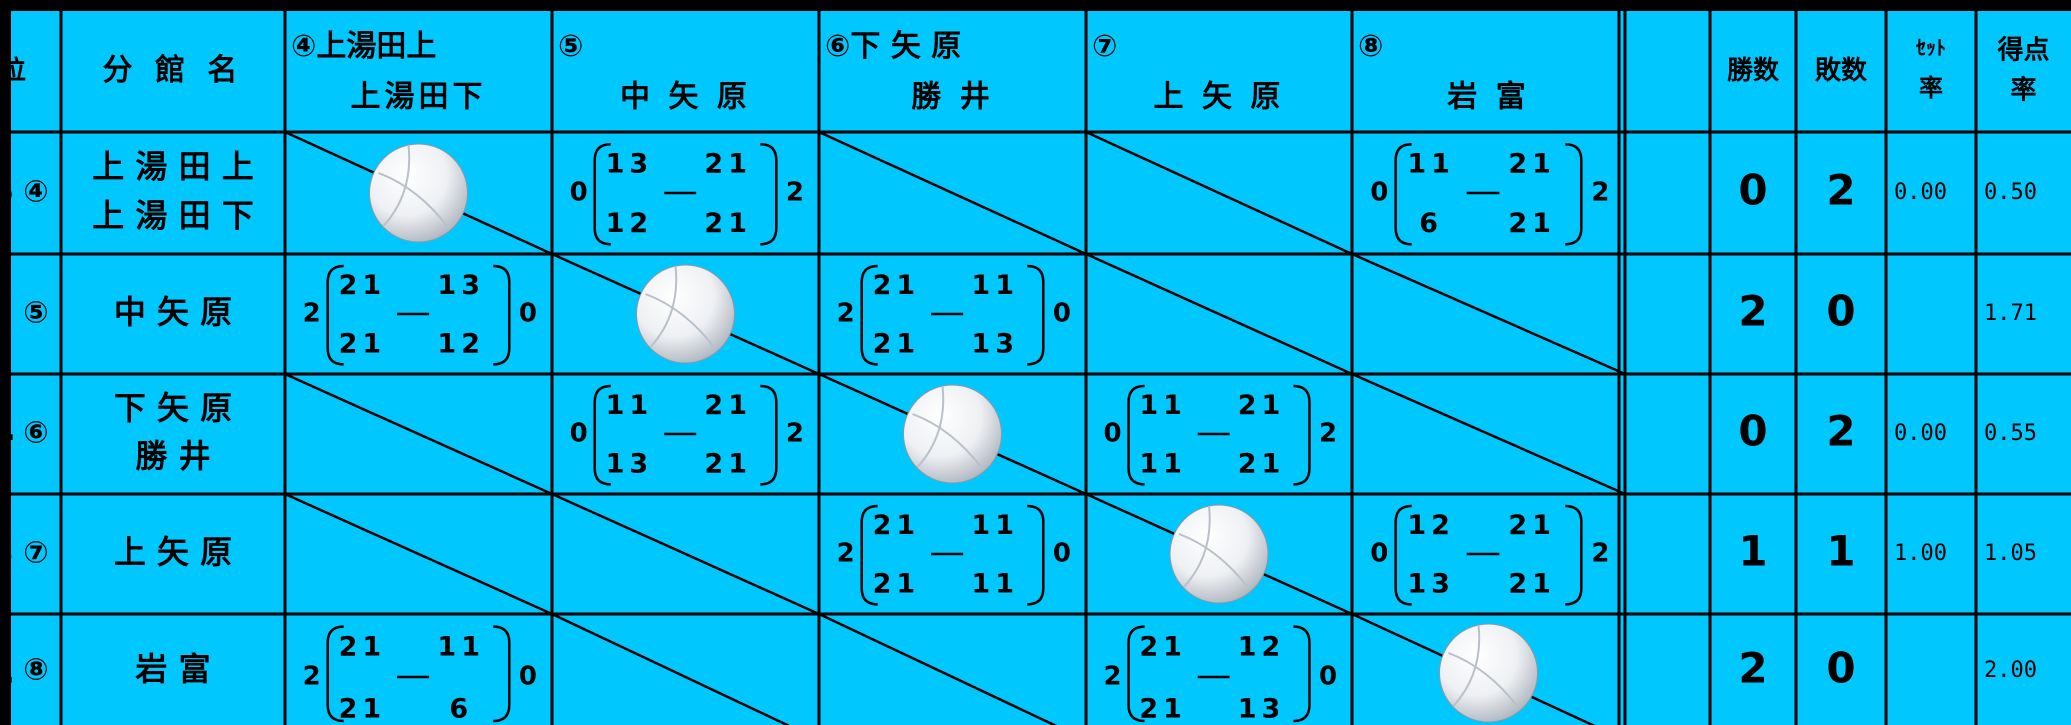 The height and width of the screenshot is (725, 2071). I want to click on point-rate: 1.71, so click(2010, 313).